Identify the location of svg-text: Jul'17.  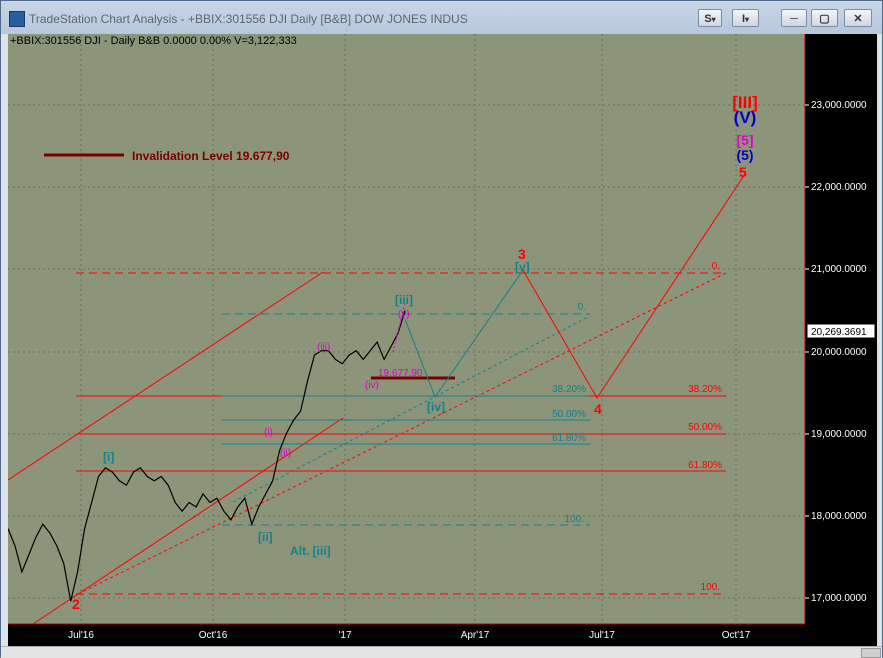
(602, 635).